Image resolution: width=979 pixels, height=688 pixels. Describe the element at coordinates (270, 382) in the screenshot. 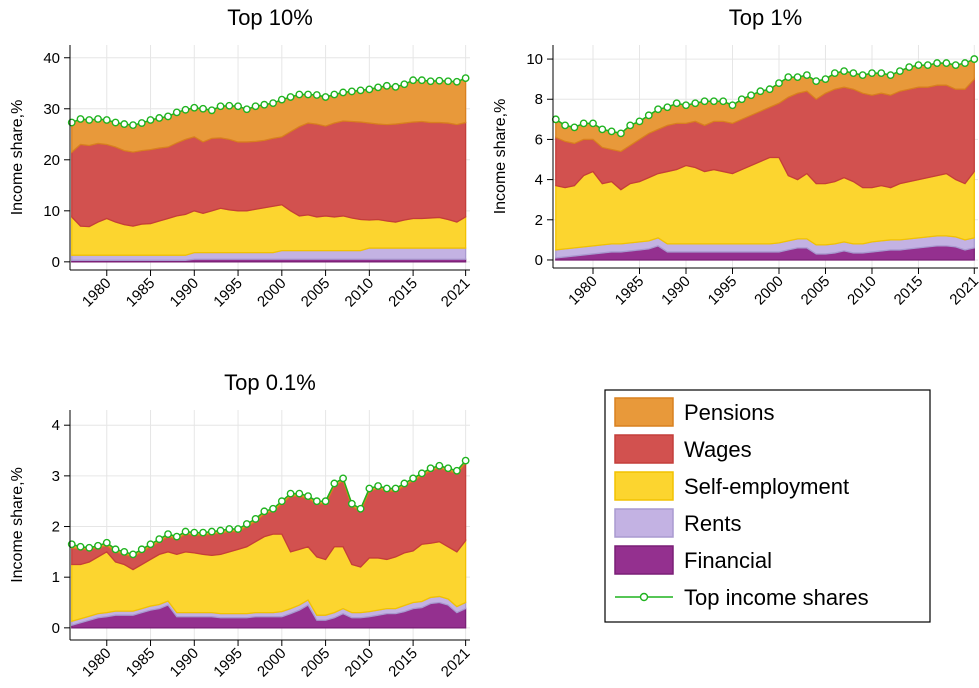

I see `chart-title: Top 0.1%` at that location.